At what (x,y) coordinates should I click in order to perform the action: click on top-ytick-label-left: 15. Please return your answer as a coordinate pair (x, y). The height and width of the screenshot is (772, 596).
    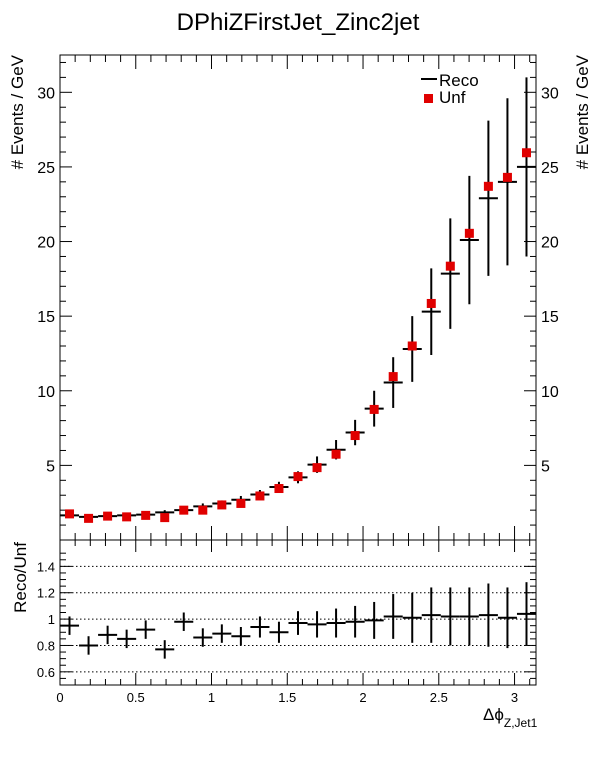
    Looking at the image, I should click on (46, 317).